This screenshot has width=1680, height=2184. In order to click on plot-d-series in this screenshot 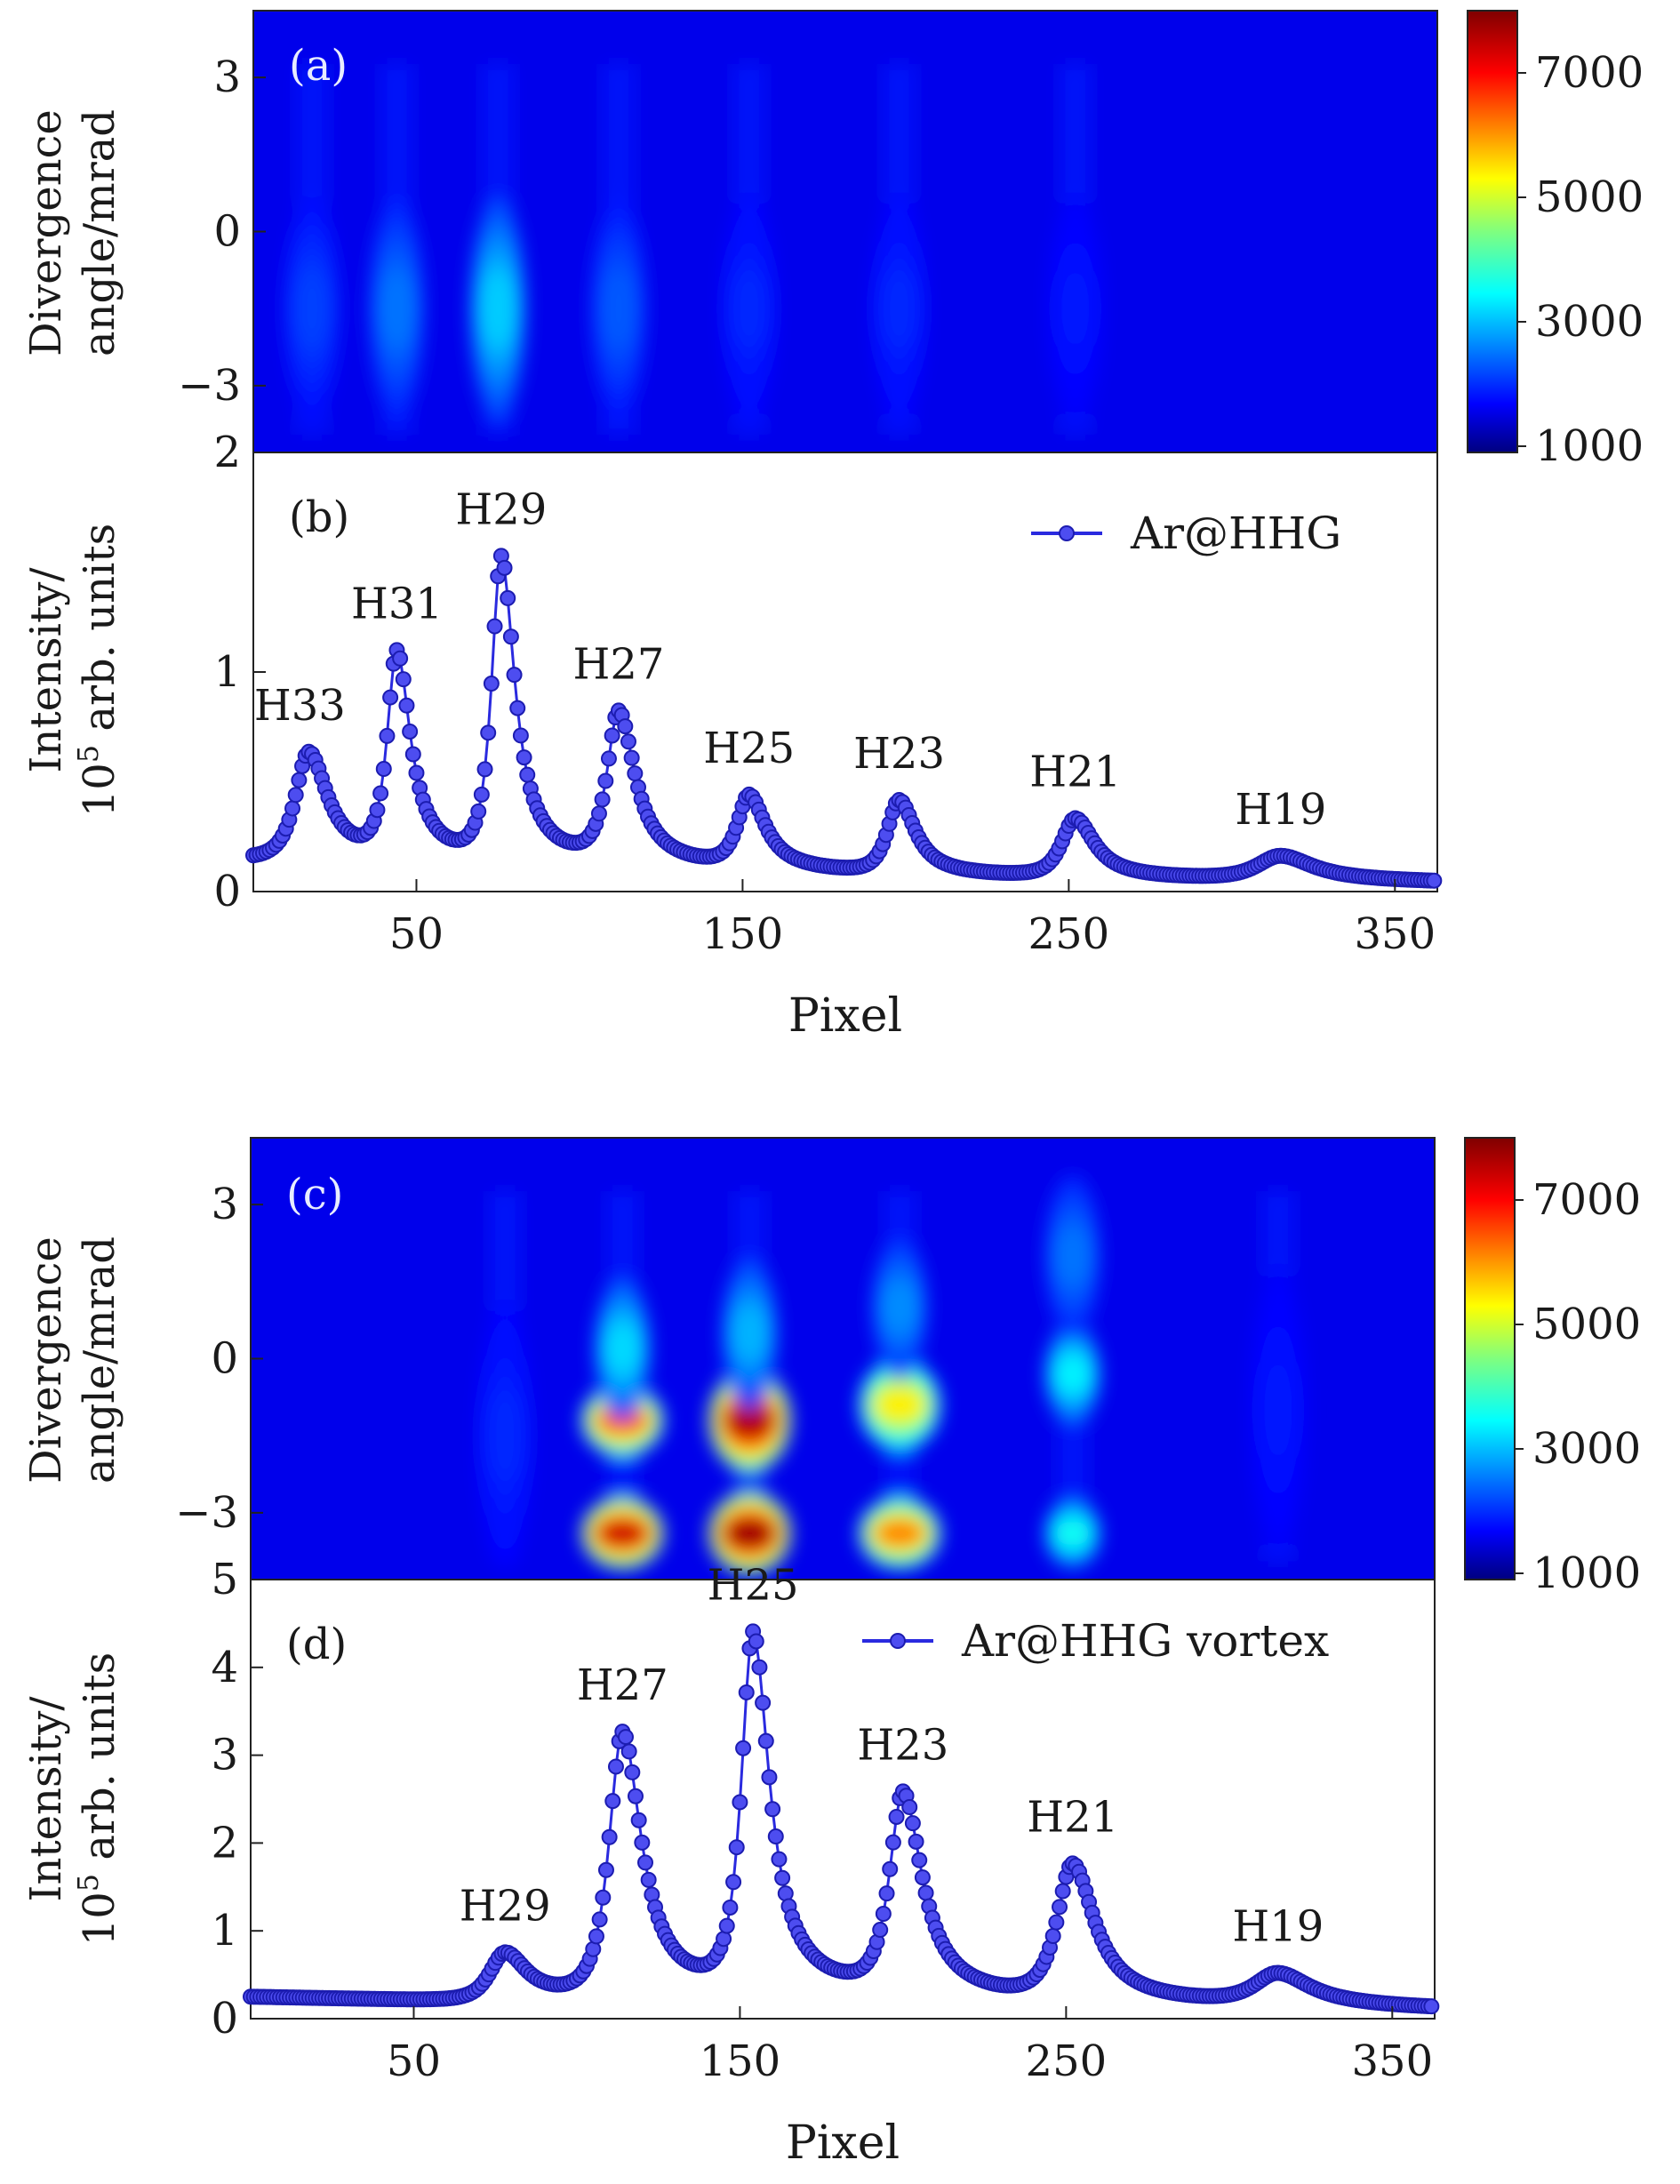, I will do `click(841, 1819)`.